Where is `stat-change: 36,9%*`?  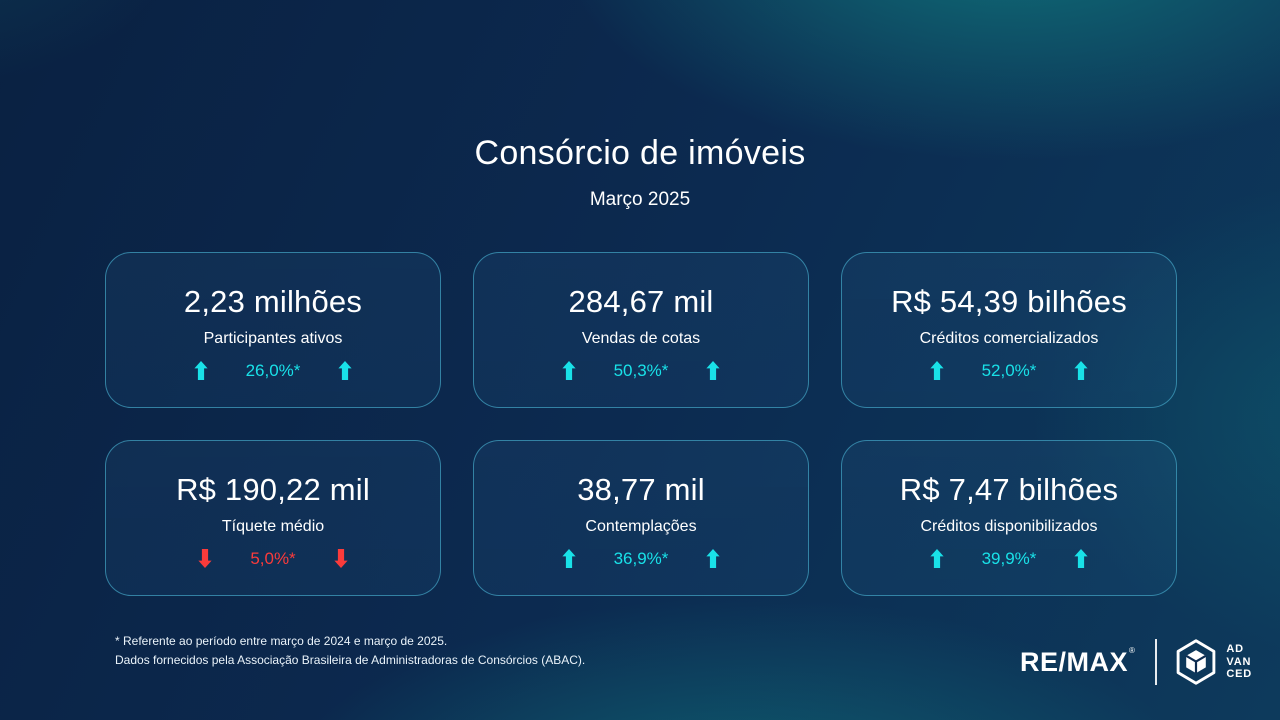 stat-change: 36,9%* is located at coordinates (641, 558).